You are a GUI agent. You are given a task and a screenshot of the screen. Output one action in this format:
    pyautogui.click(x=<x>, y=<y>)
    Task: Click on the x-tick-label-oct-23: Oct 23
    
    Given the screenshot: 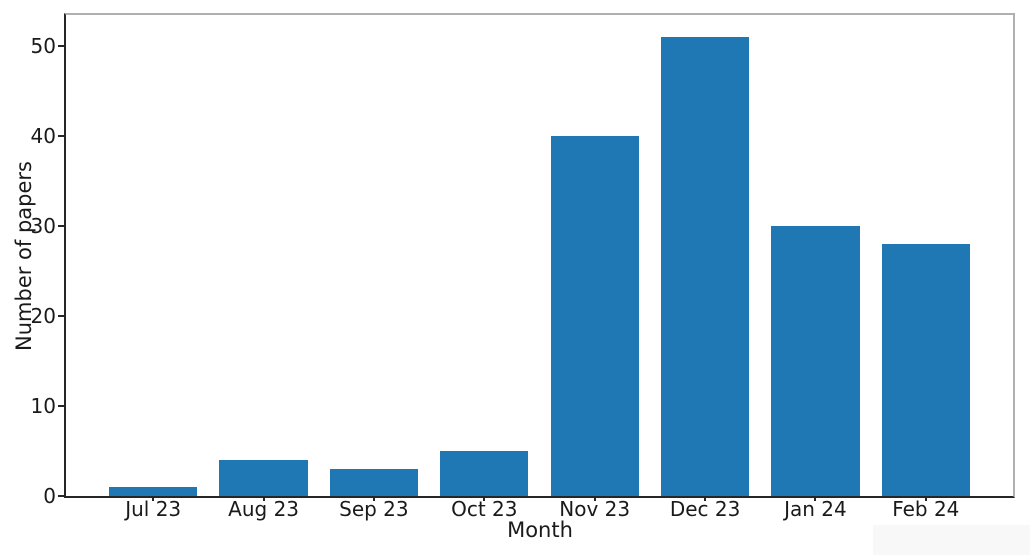 What is the action you would take?
    pyautogui.click(x=484, y=509)
    